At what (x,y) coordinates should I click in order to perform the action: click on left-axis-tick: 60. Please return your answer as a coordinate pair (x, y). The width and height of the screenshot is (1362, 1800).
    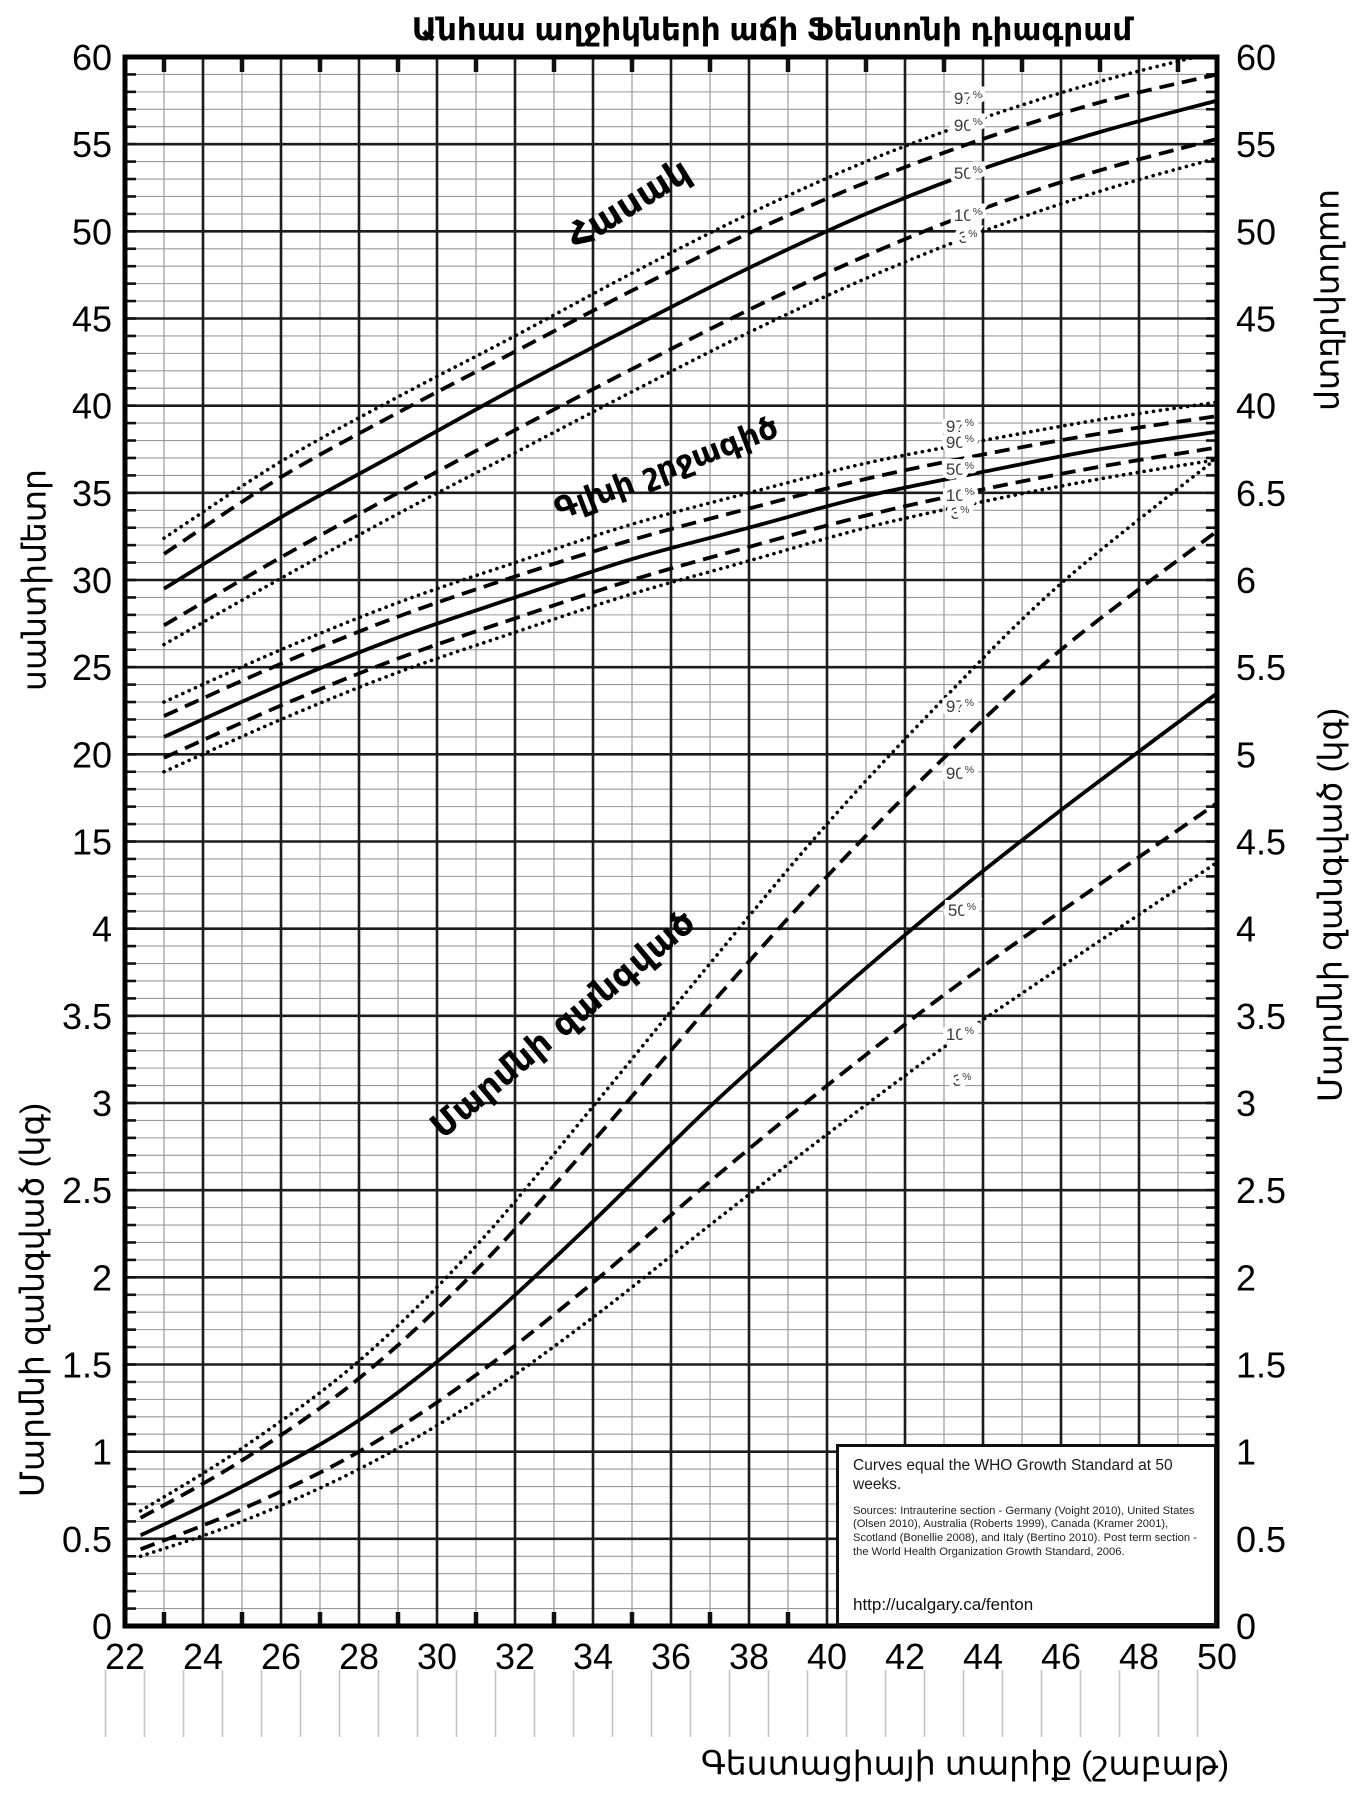
    Looking at the image, I should click on (92, 57).